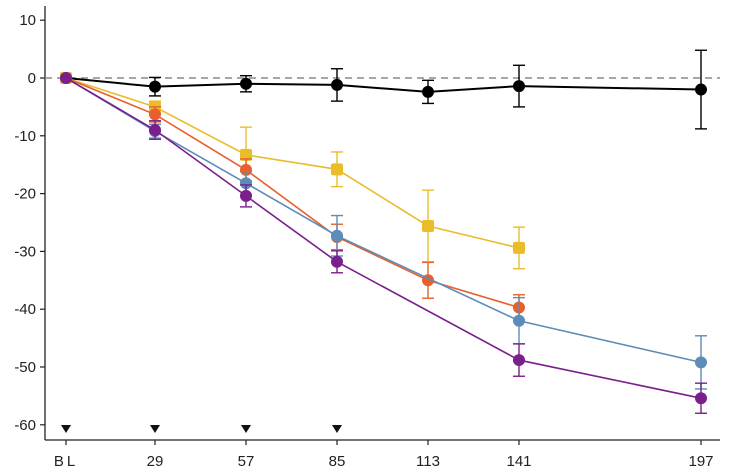 The width and height of the screenshot is (739, 473). Describe the element at coordinates (201, 429) in the screenshot. I see `dosing-markers` at that location.